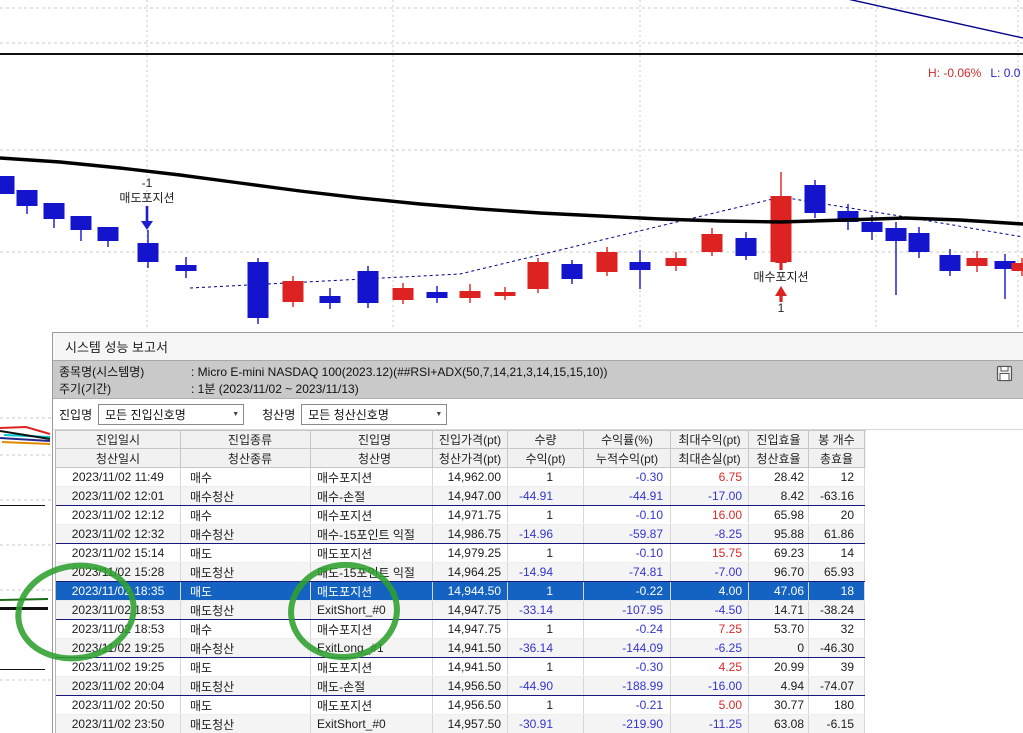  I want to click on table-cell: 매도, so click(246, 667).